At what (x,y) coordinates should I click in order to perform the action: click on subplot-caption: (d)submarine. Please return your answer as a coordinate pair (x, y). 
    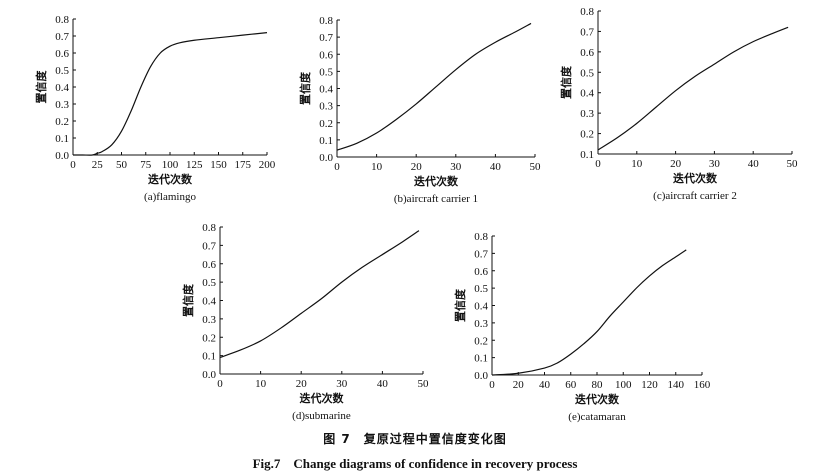
    Looking at the image, I should click on (321, 416).